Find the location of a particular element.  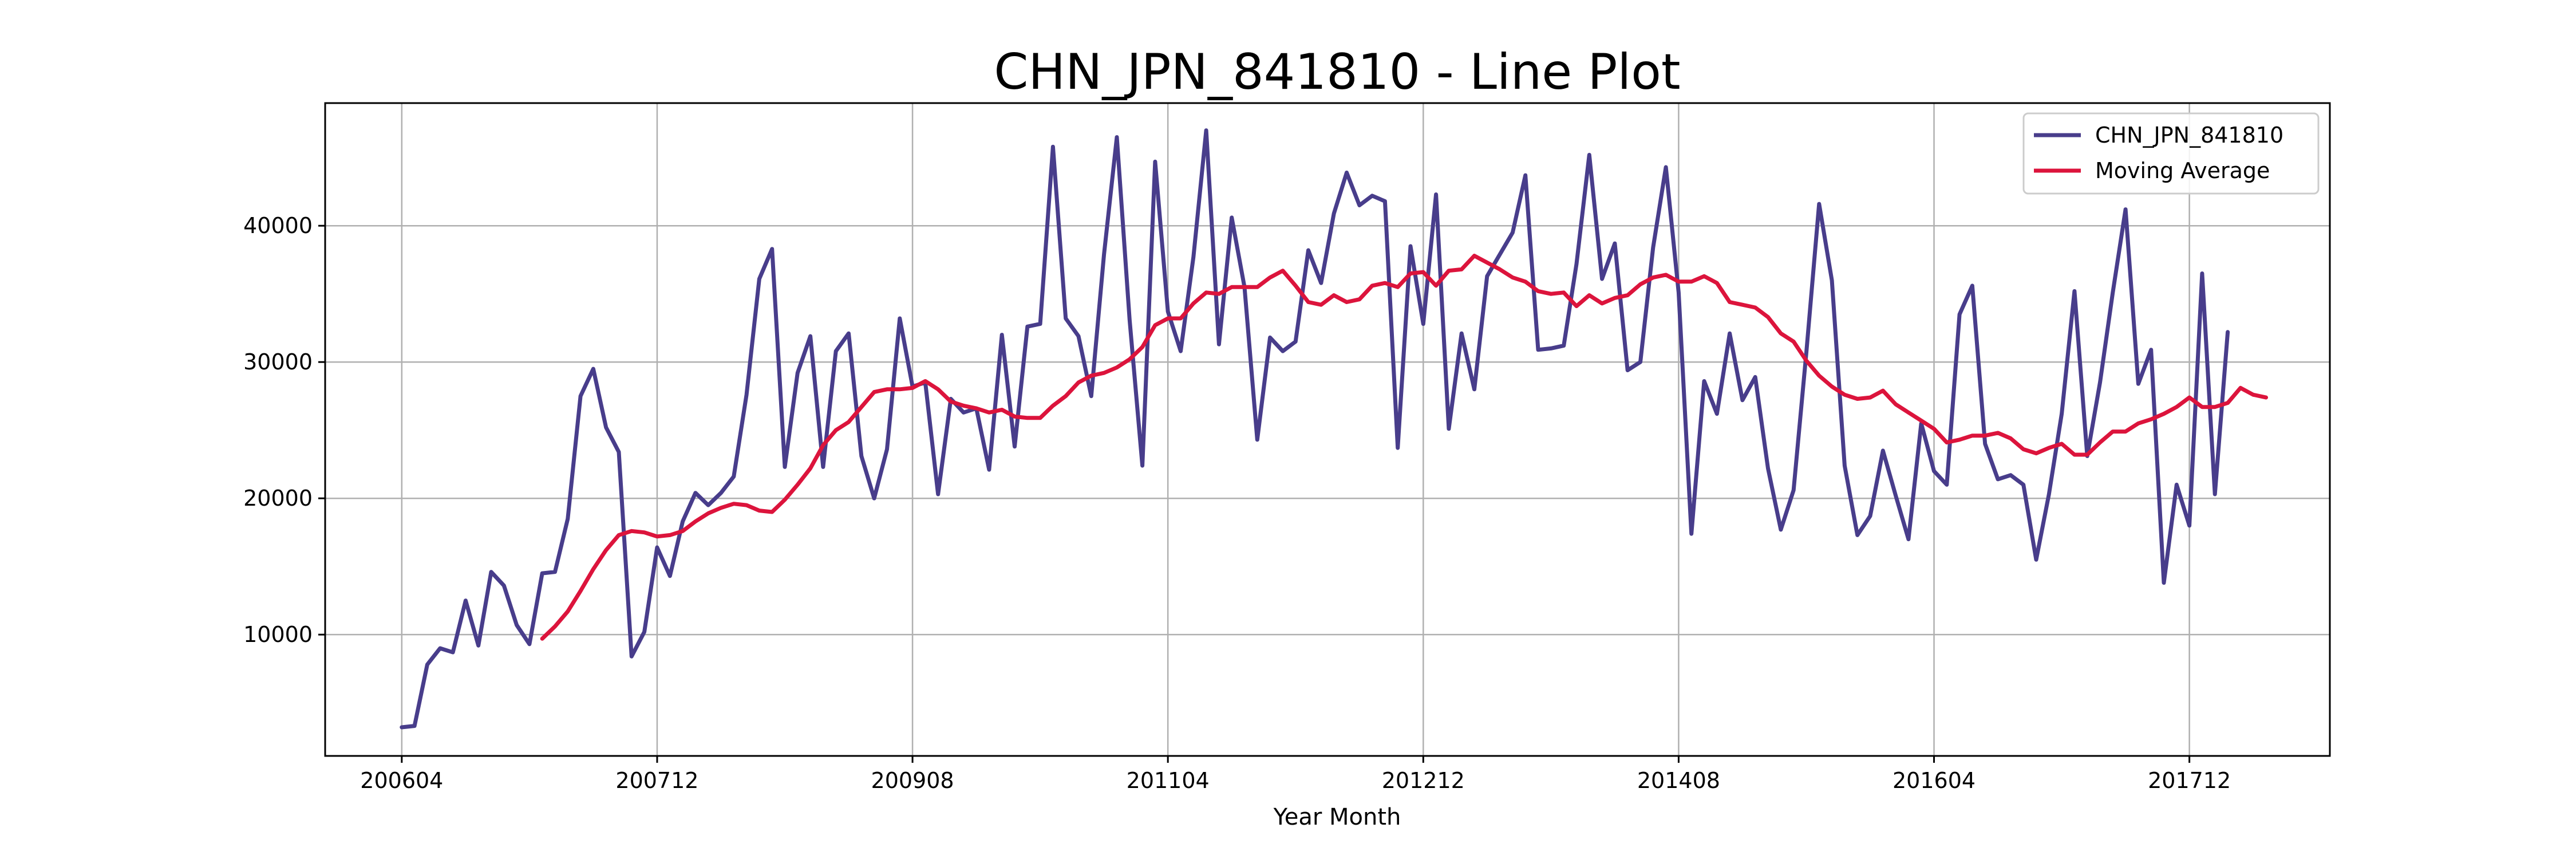

x-tick-label: 201712 is located at coordinates (2189, 780).